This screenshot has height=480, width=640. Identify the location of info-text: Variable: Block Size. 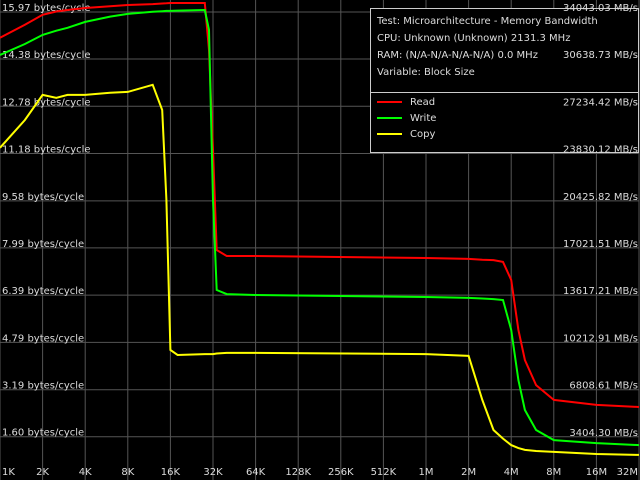
(426, 72).